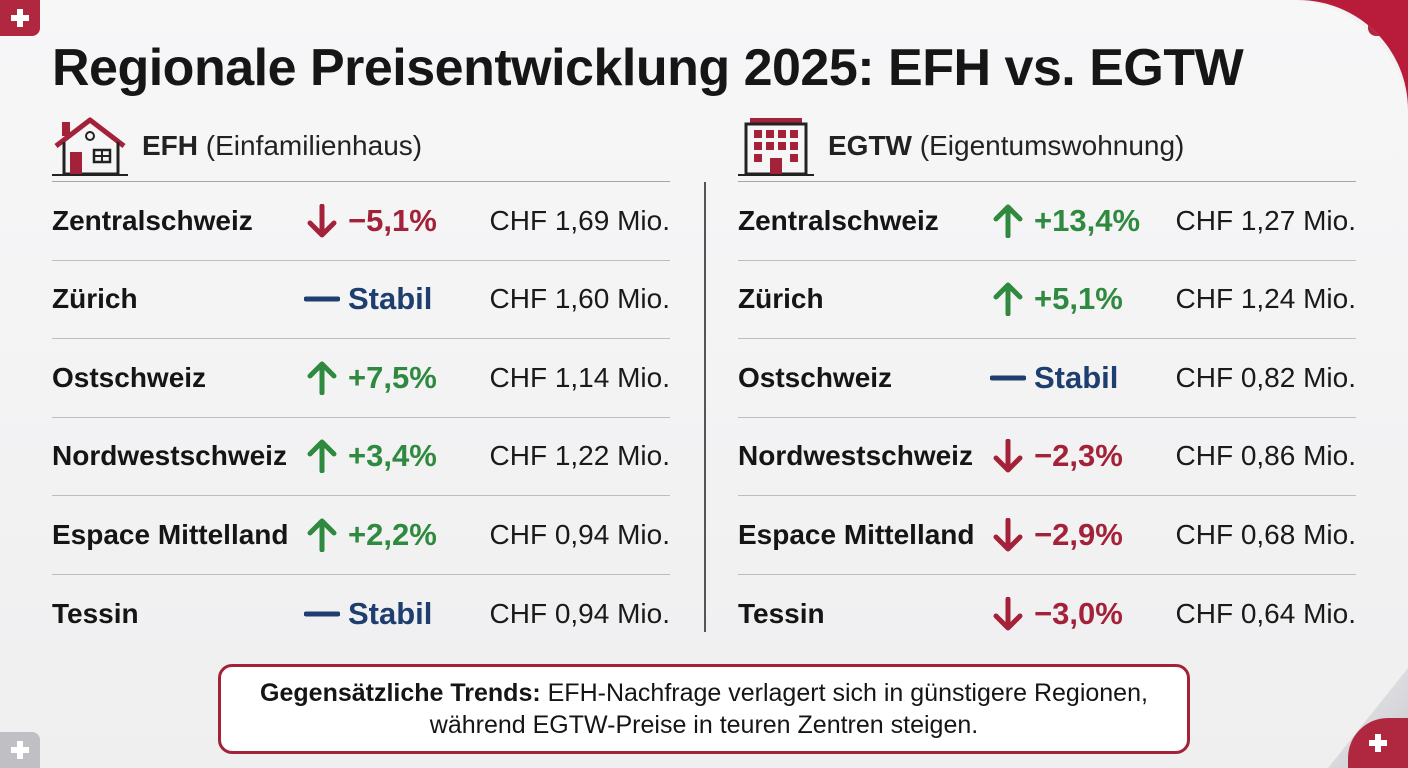 The width and height of the screenshot is (1408, 768). Describe the element at coordinates (1266, 456) in the screenshot. I see `price-value: CHF 0,86 Mio.` at that location.